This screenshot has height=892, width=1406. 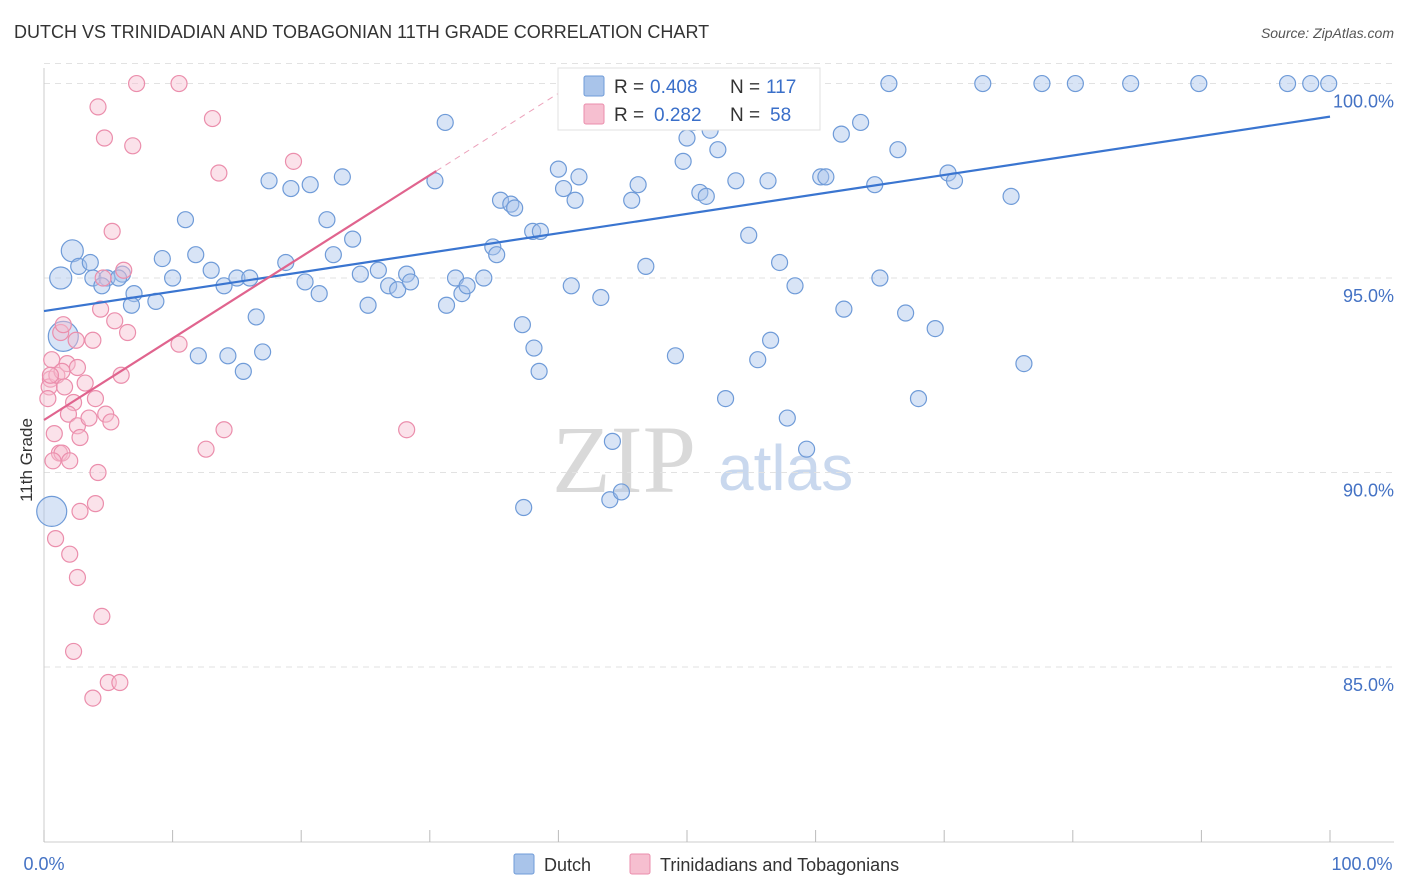 What do you see at coordinates (43, 864) in the screenshot?
I see `x-tick-label-min: 0.0%` at bounding box center [43, 864].